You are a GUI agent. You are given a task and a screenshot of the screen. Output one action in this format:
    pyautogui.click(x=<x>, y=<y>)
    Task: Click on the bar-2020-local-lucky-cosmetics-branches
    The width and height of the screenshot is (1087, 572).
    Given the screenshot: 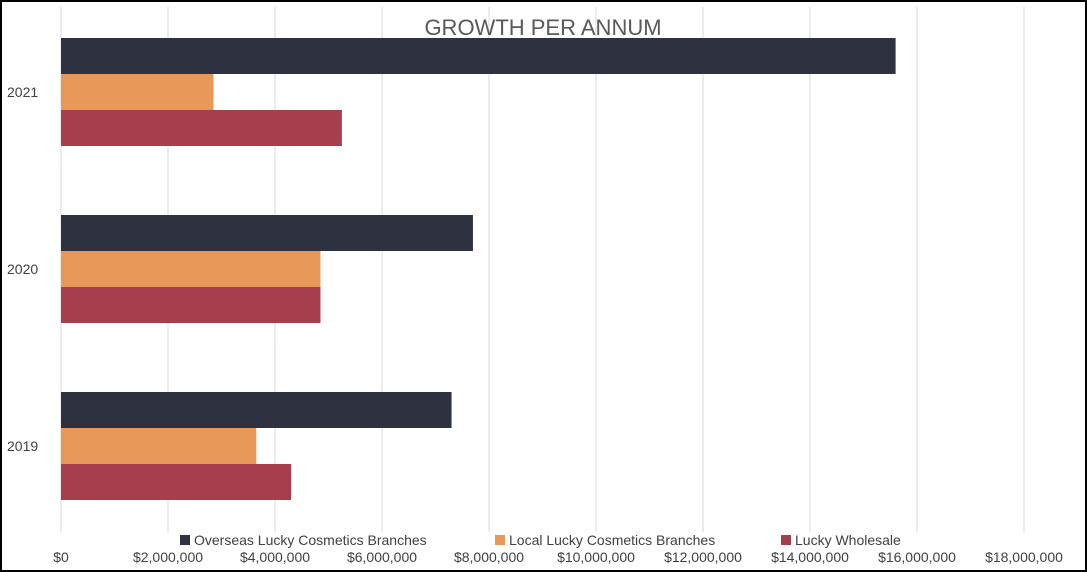 What is the action you would take?
    pyautogui.click(x=191, y=269)
    